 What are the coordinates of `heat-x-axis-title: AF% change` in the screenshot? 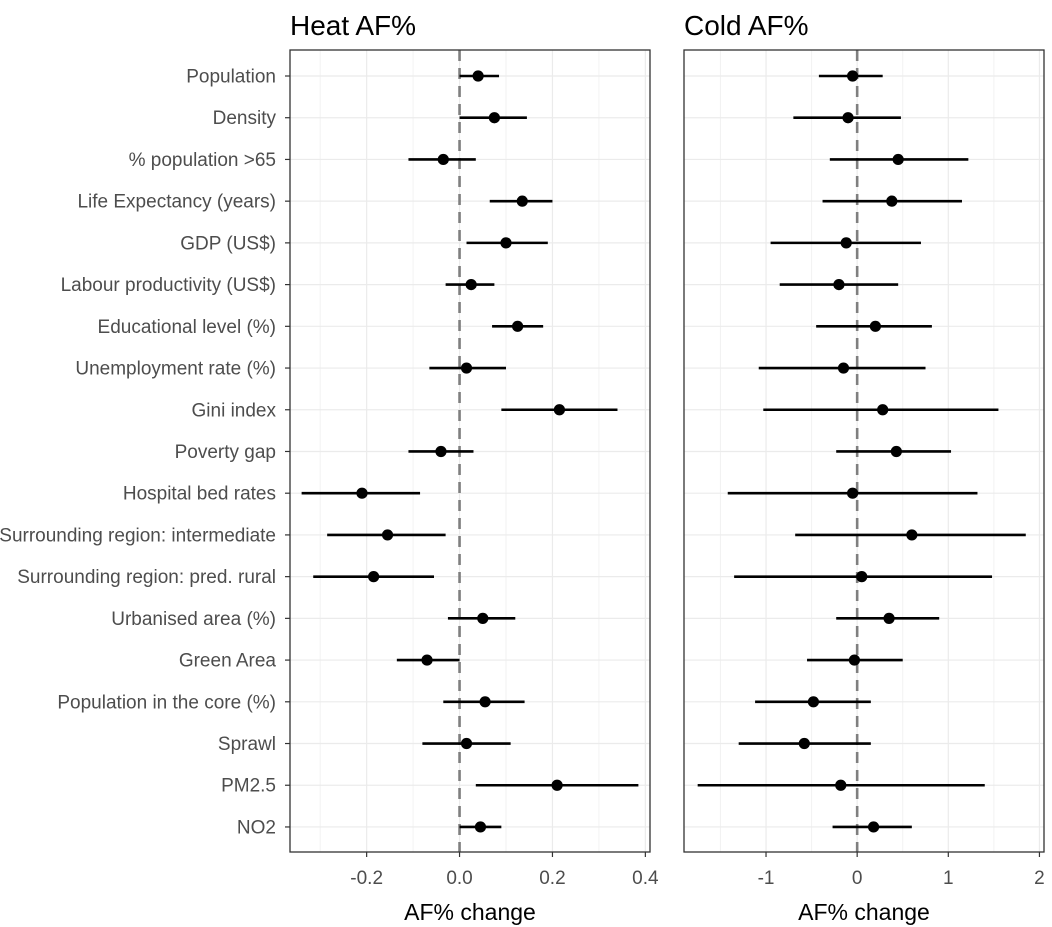 It's located at (470, 912).